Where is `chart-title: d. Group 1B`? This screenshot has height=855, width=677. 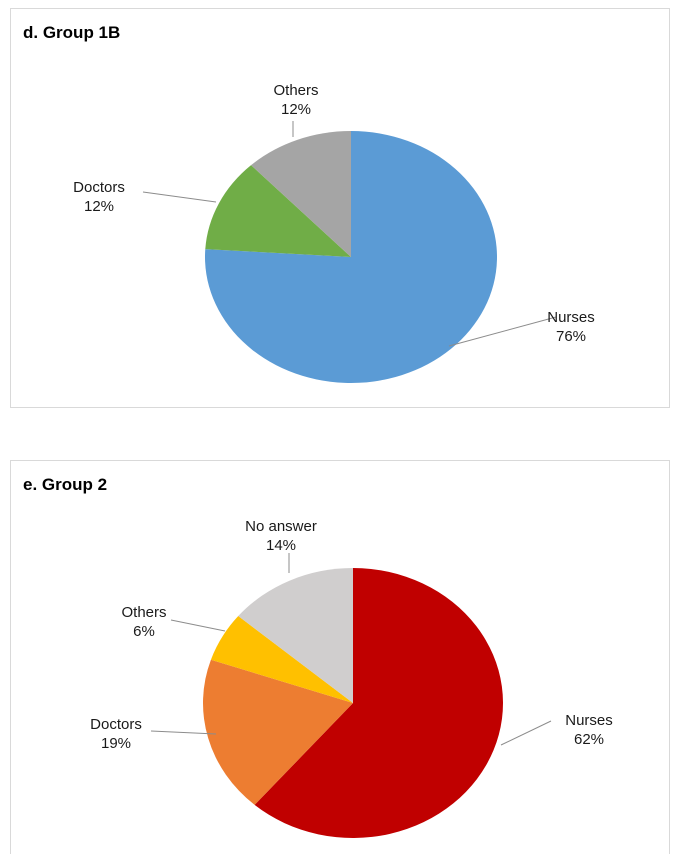
chart-title: d. Group 1B is located at coordinates (72, 32).